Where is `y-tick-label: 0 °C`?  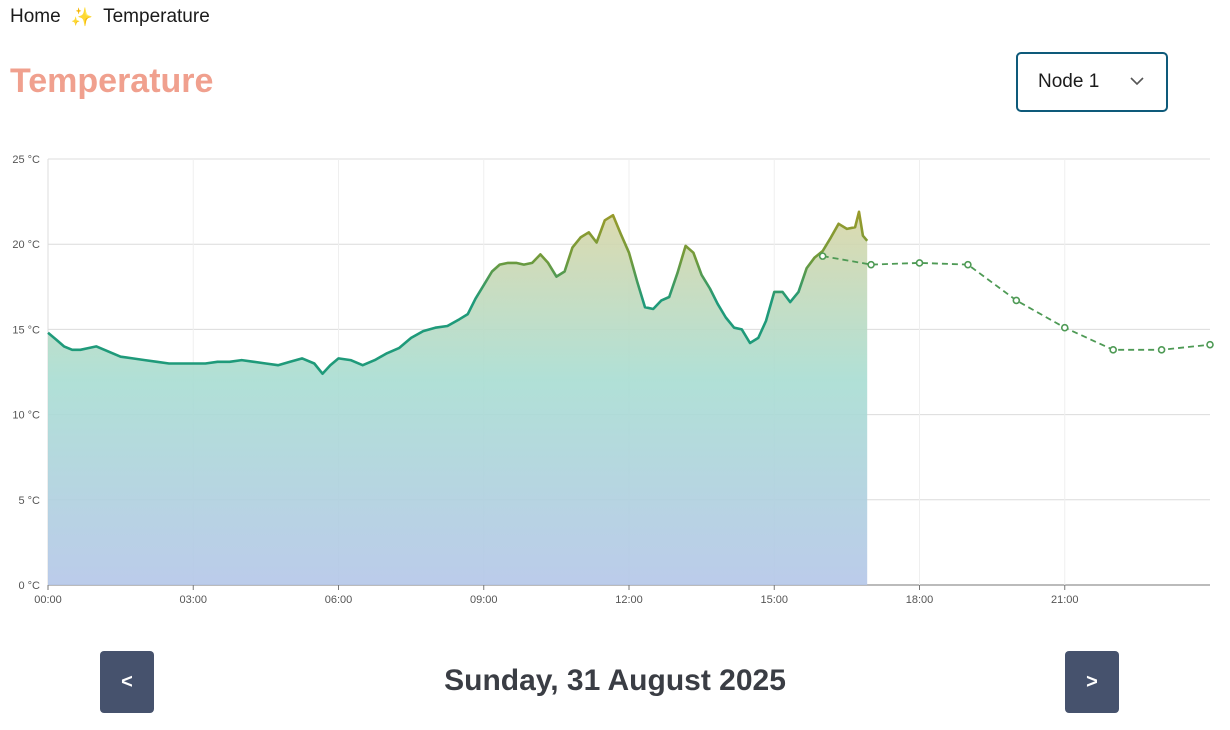
y-tick-label: 0 °C is located at coordinates (29, 586).